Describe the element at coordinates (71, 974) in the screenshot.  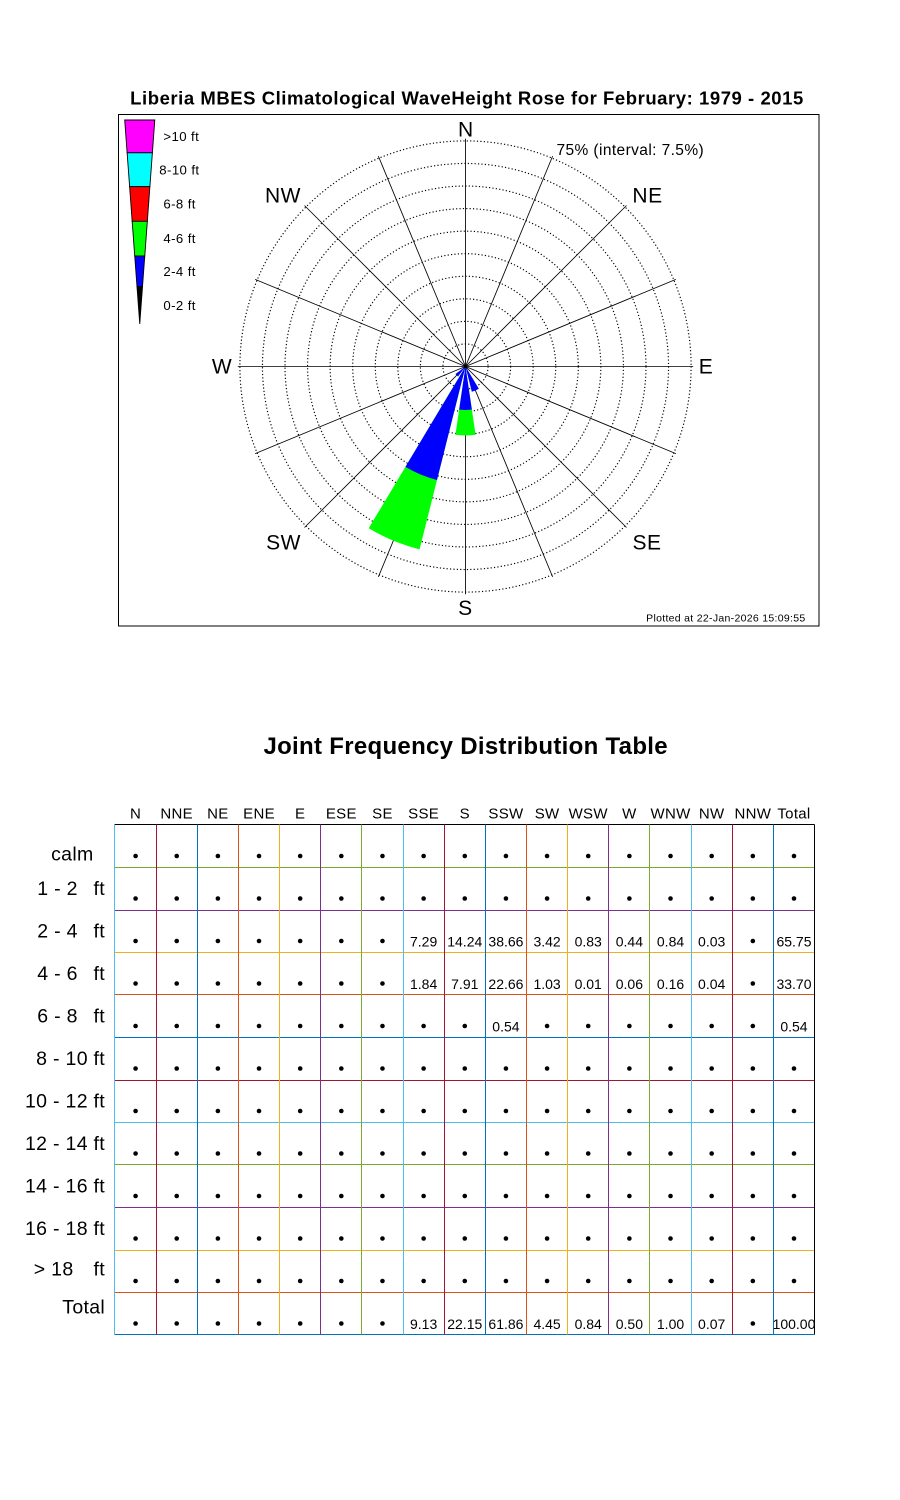
I see `svg-text: 4 - 6 ft` at that location.